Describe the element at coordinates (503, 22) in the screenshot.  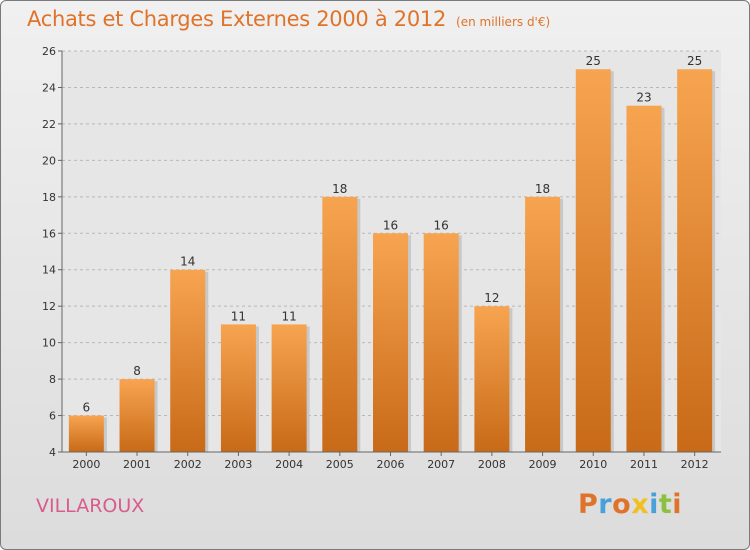
I see `chart-unit: (en milliers d'€)` at that location.